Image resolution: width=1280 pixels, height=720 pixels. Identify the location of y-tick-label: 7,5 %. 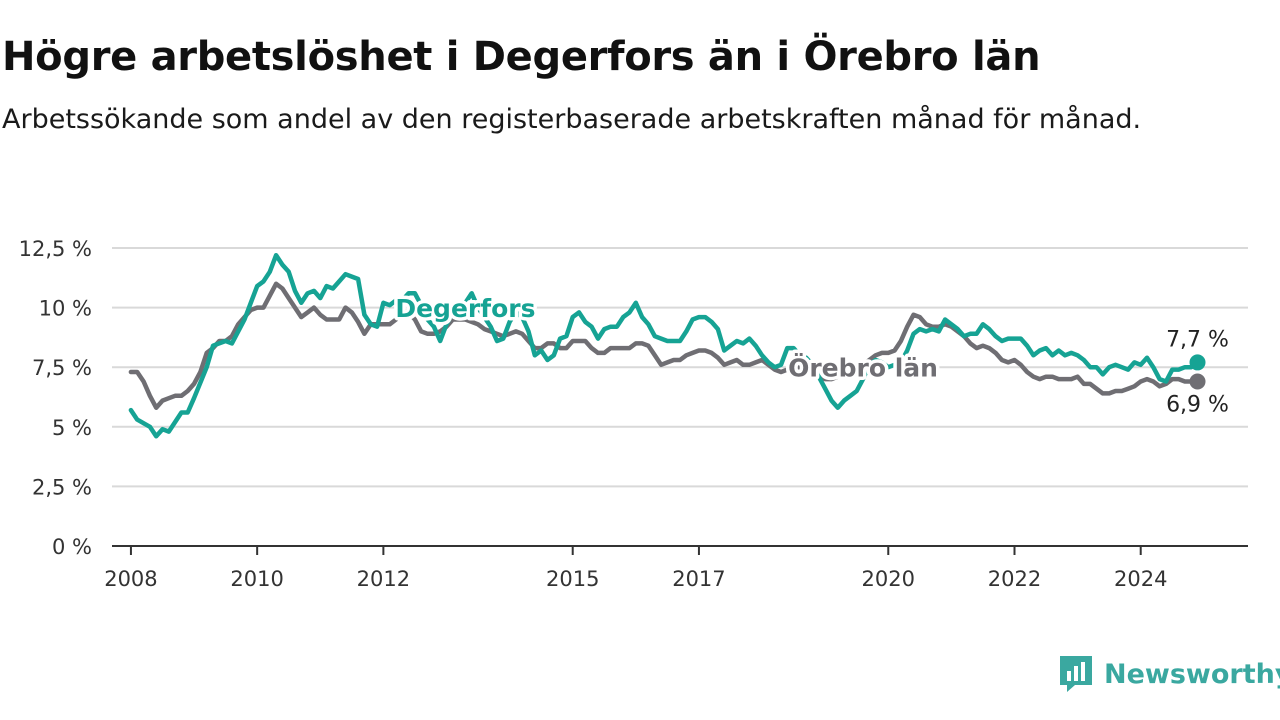
(62, 368).